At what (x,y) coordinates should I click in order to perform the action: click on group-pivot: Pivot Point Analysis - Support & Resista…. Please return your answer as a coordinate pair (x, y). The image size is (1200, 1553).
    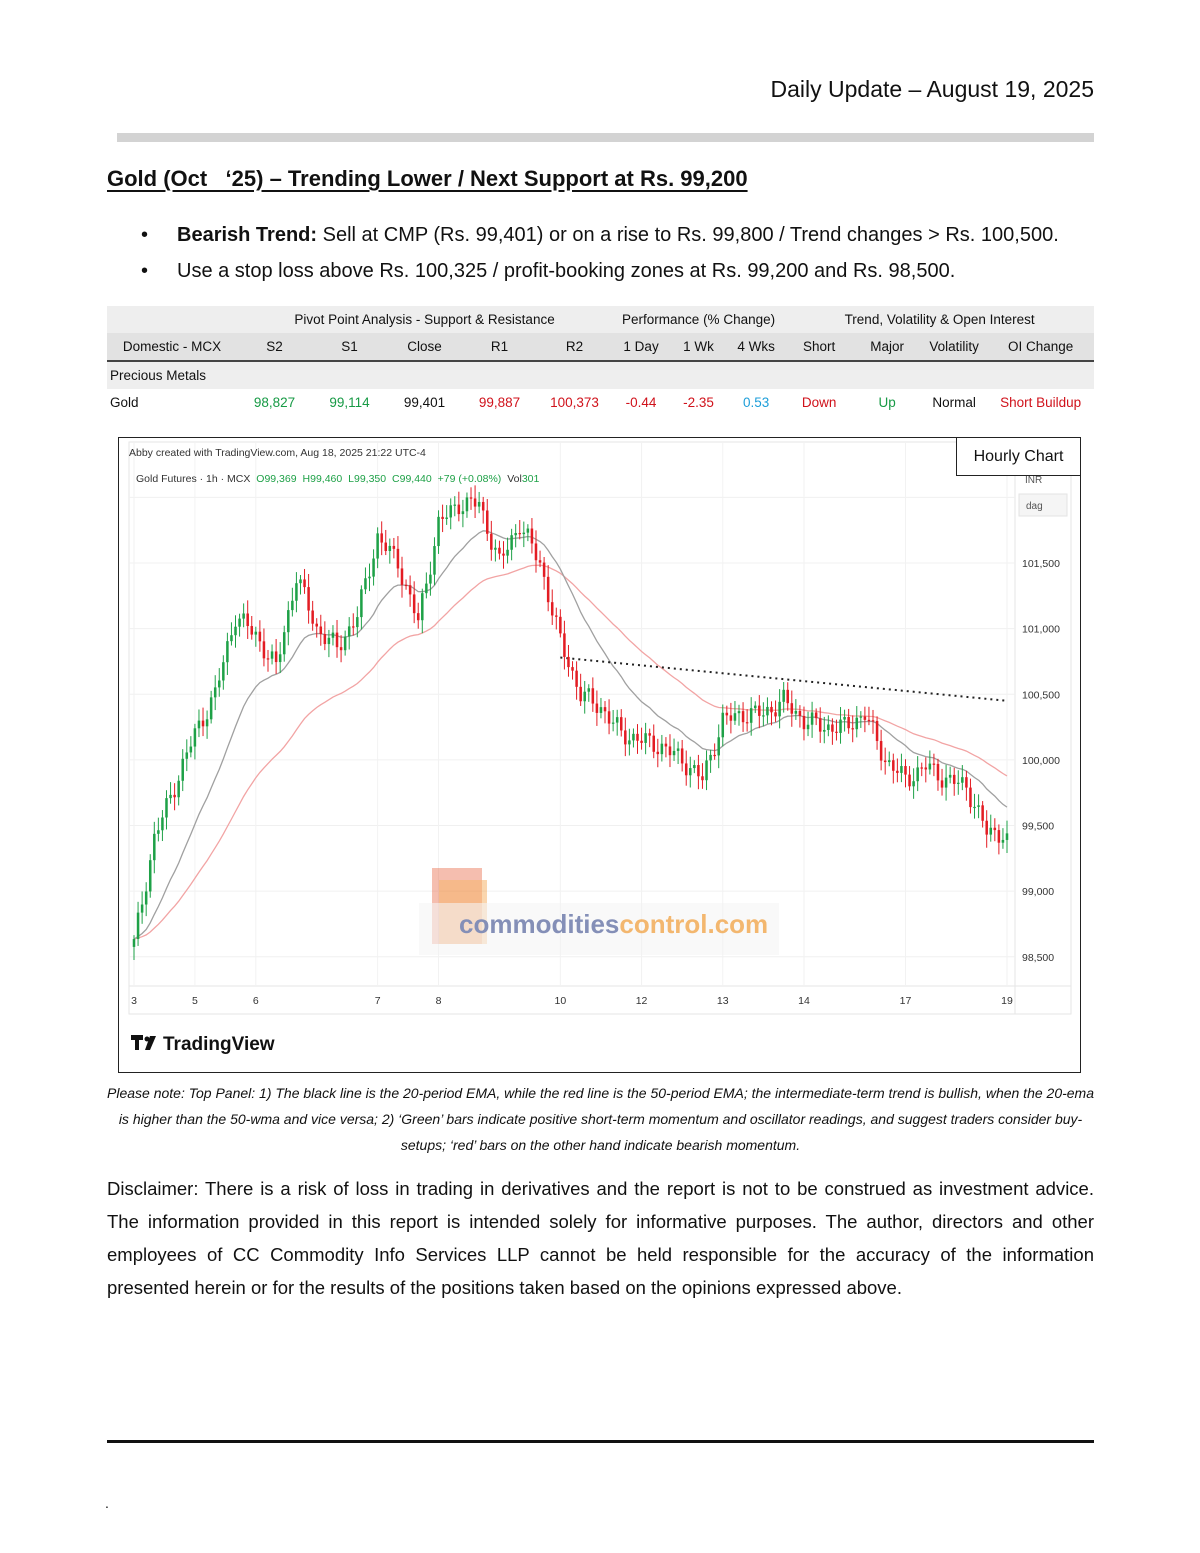
    Looking at the image, I should click on (425, 319).